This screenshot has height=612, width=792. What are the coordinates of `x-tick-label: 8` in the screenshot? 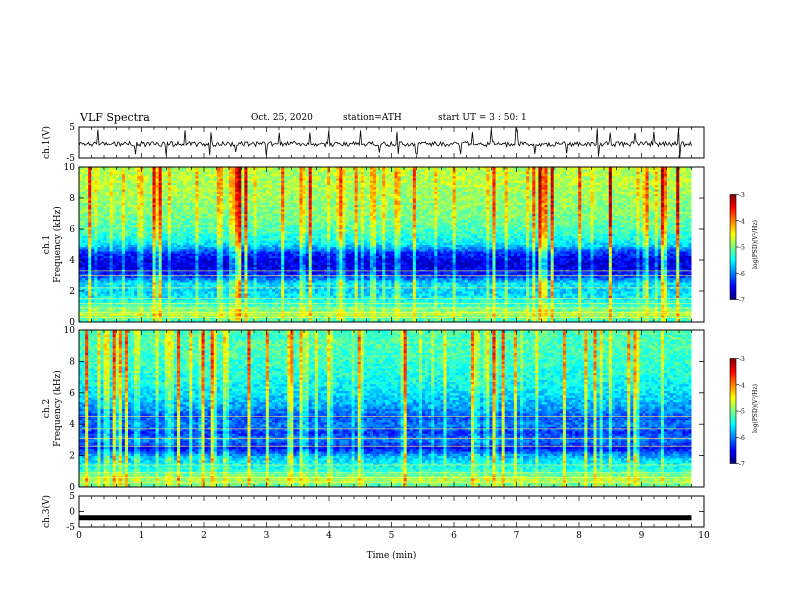 It's located at (579, 536).